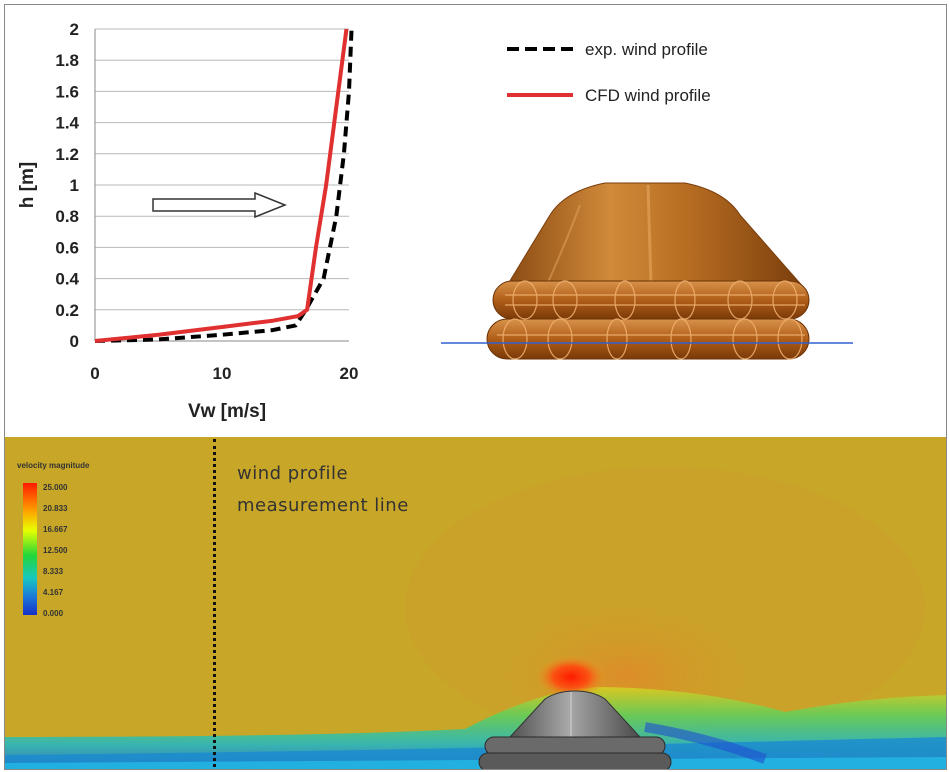 This screenshot has height=772, width=949. I want to click on colorbar-label: 8.333, so click(53, 571).